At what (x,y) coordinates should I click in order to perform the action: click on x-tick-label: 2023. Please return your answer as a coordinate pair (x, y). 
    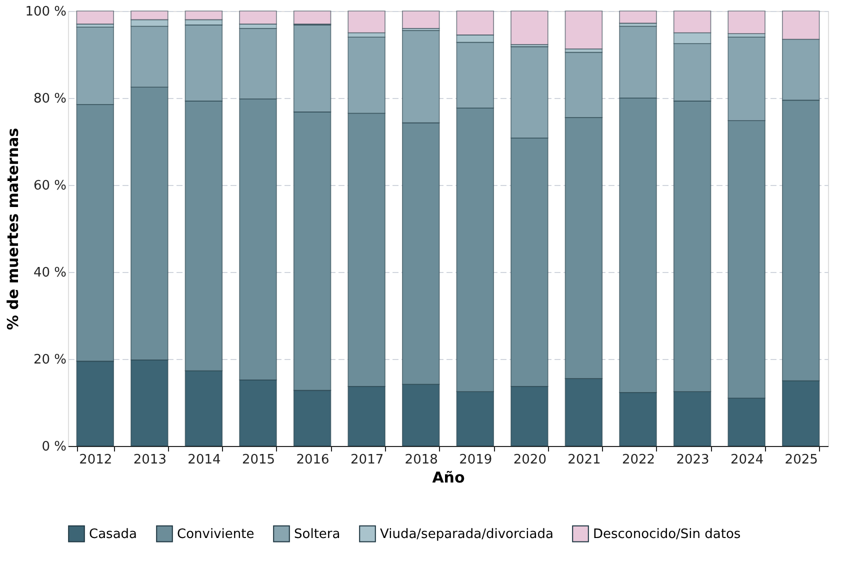
    Looking at the image, I should click on (693, 460).